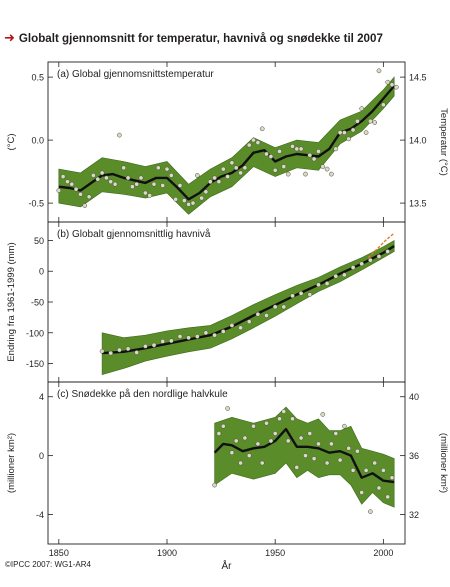 Image resolution: width=450 pixels, height=587 pixels. I want to click on chart-2-y-right-tick-label: 32, so click(414, 515).